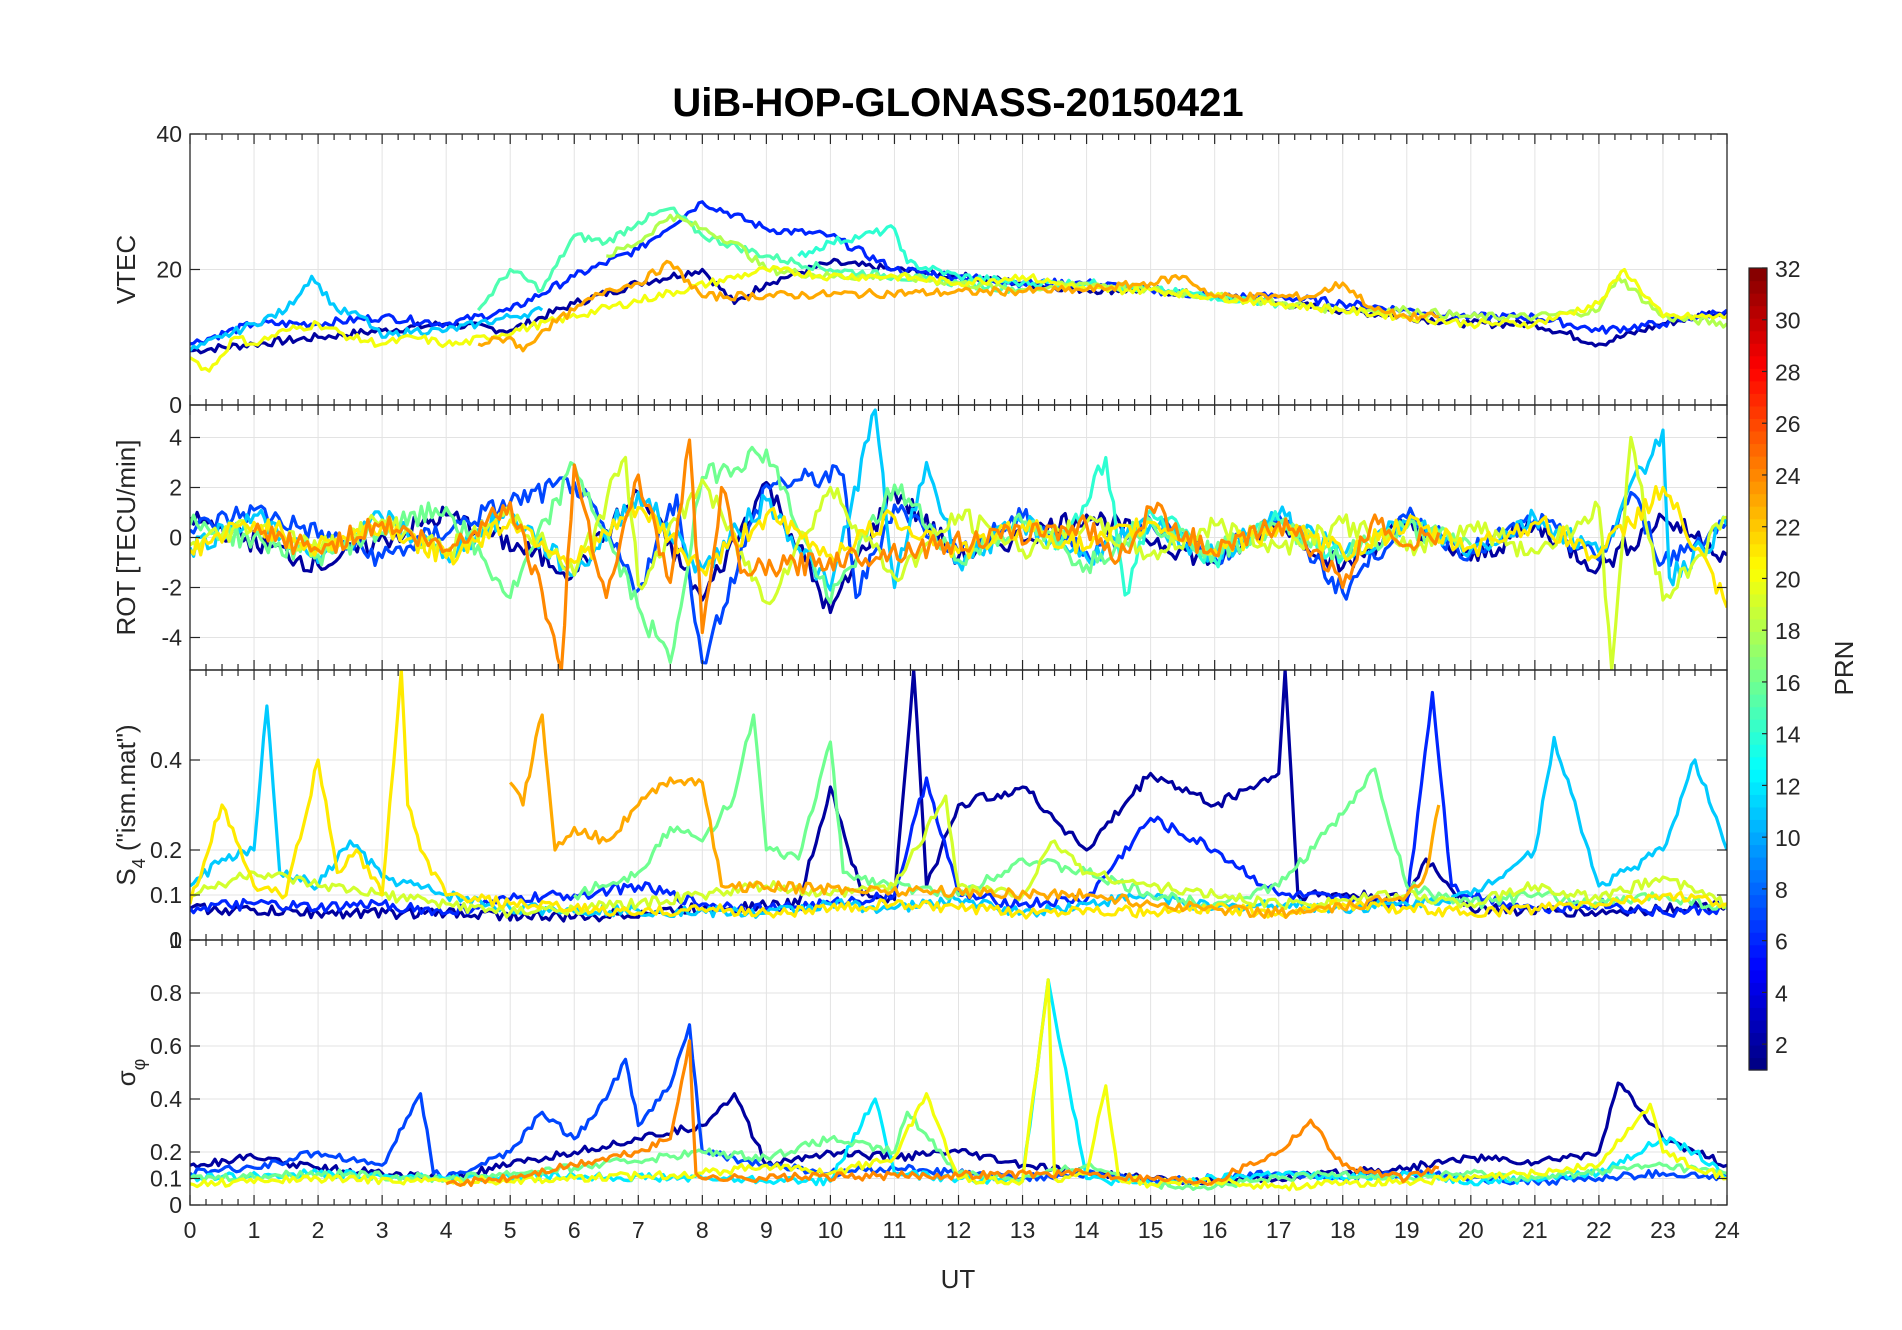  I want to click on colorbar-tick-label: 14, so click(1788, 735).